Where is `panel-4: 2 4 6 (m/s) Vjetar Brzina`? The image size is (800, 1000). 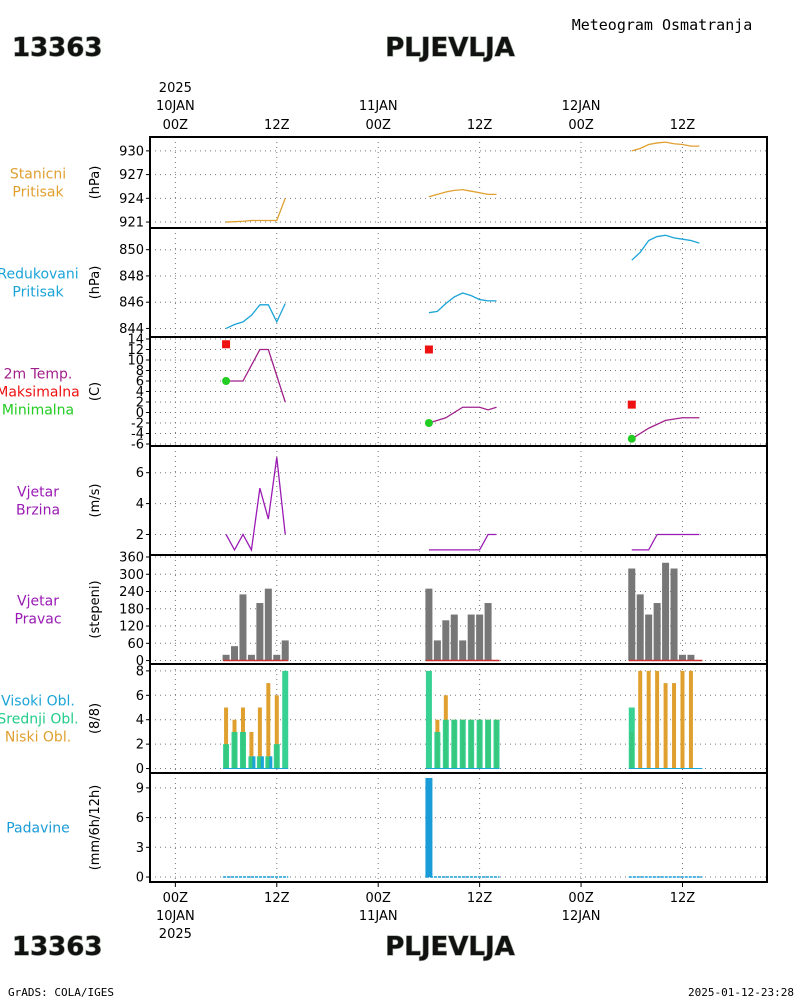
panel-4: 2 4 6 (m/s) Vjetar Brzina is located at coordinates (392, 500).